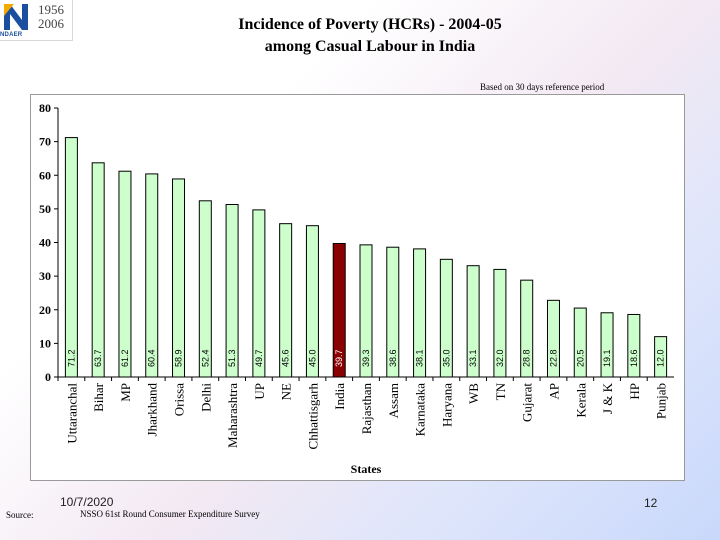  I want to click on data-label: 38.6, so click(393, 358).